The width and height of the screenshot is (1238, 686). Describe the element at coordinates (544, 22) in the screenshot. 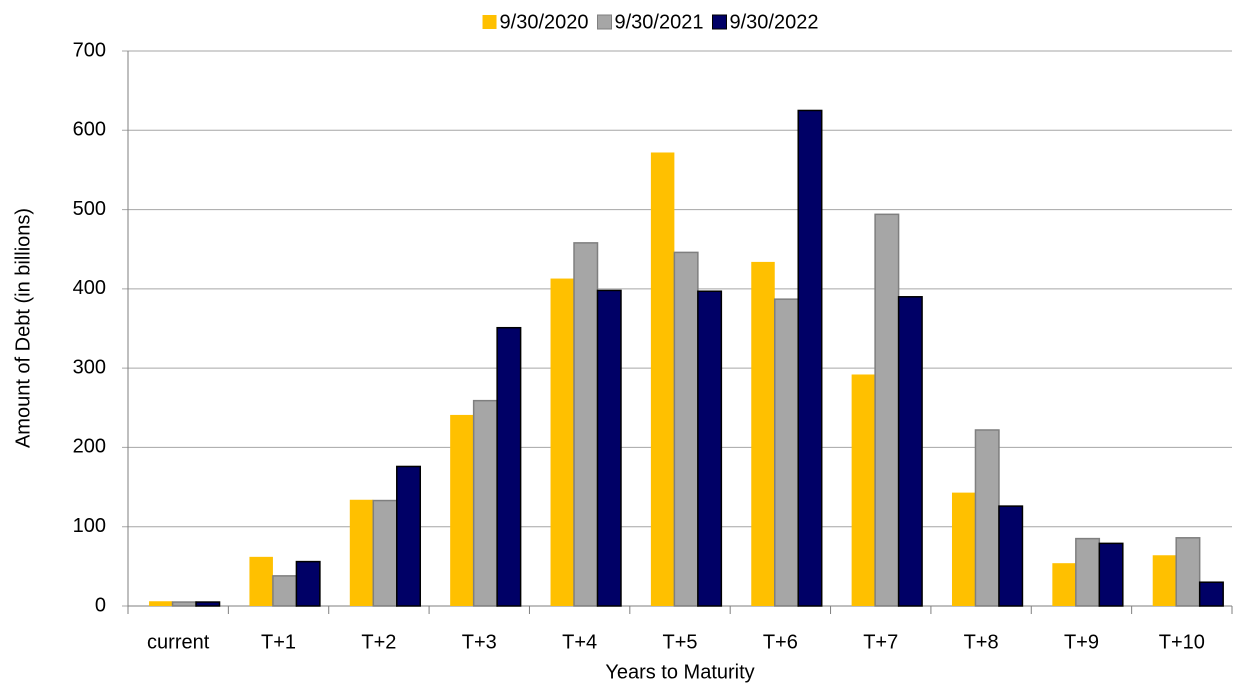

I see `legend-label: 9/30/2020` at that location.